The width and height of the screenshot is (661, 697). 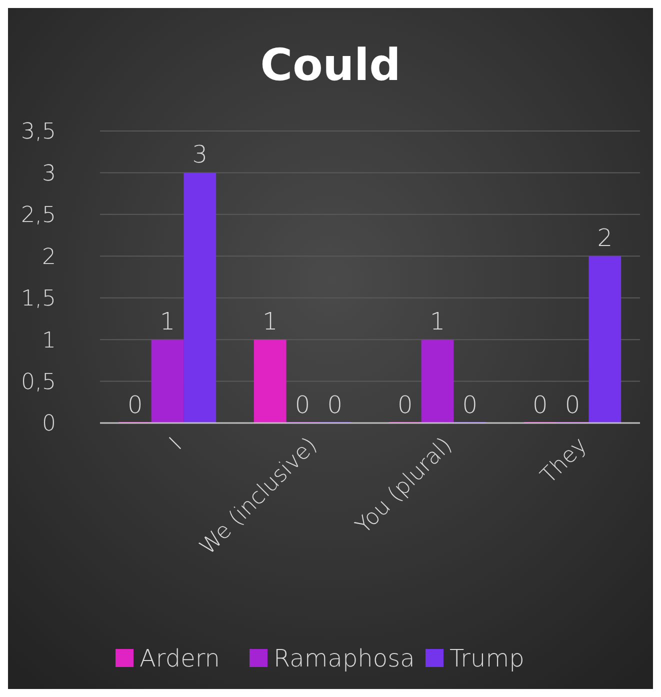 What do you see at coordinates (49, 173) in the screenshot?
I see `y-tick-label: 3` at bounding box center [49, 173].